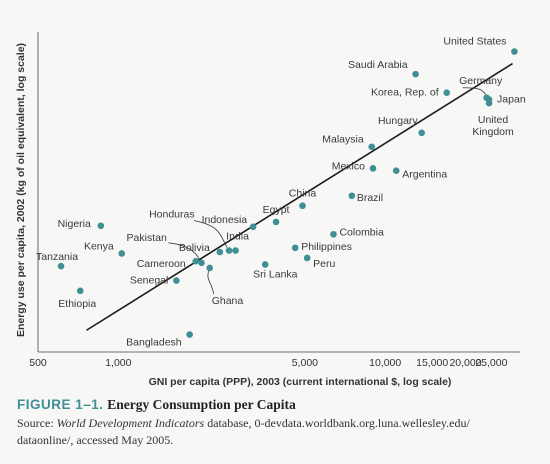 Image resolution: width=550 pixels, height=464 pixels. I want to click on point-label: Brazil, so click(370, 198).